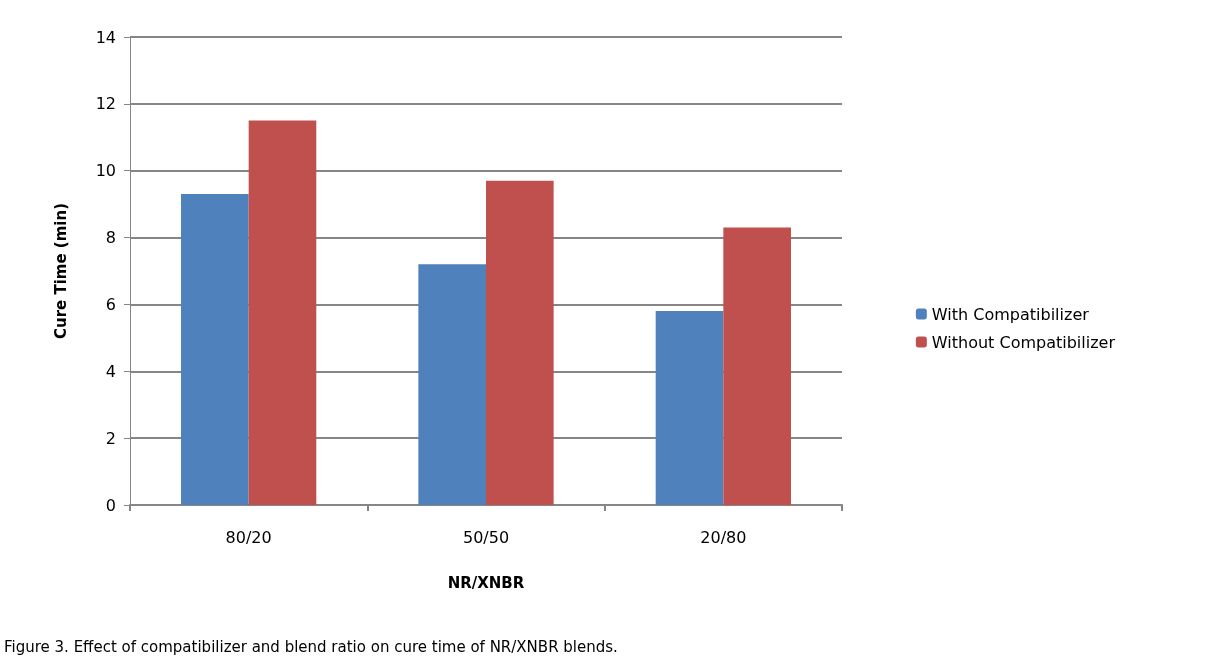 This screenshot has height=656, width=1210. I want to click on y-tick-label: 4, so click(110, 371).